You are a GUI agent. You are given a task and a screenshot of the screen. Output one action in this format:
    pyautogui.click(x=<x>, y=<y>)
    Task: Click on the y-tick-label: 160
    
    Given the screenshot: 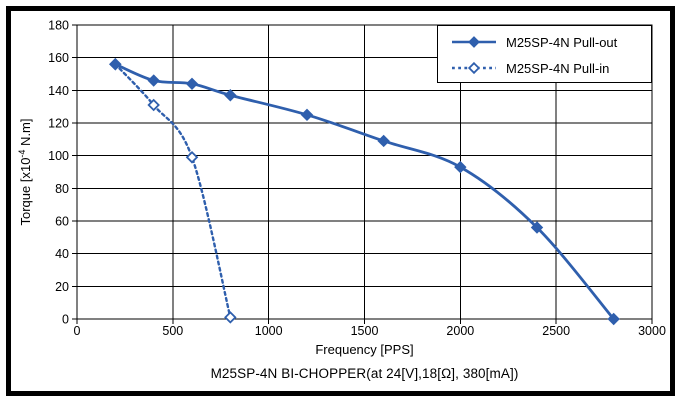 What is the action you would take?
    pyautogui.click(x=58, y=58)
    